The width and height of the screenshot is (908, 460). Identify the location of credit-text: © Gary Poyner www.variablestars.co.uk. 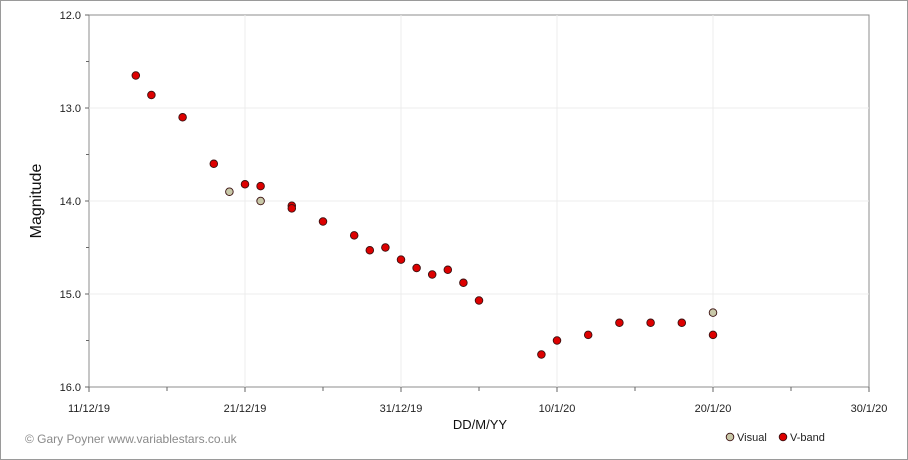
(131, 439).